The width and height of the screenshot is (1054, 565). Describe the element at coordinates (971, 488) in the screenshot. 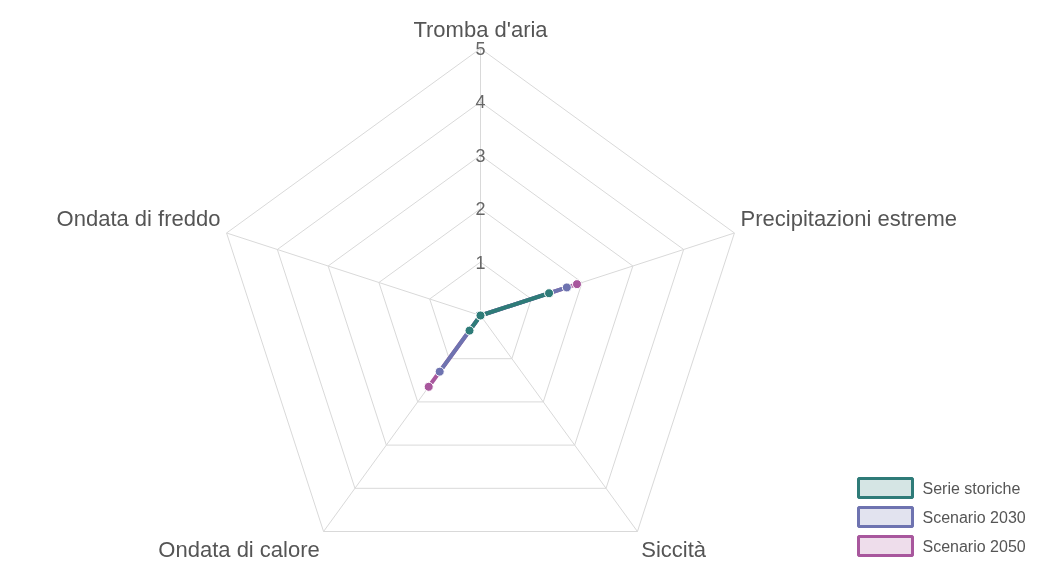

I see `legend-label: Serie storiche` at that location.